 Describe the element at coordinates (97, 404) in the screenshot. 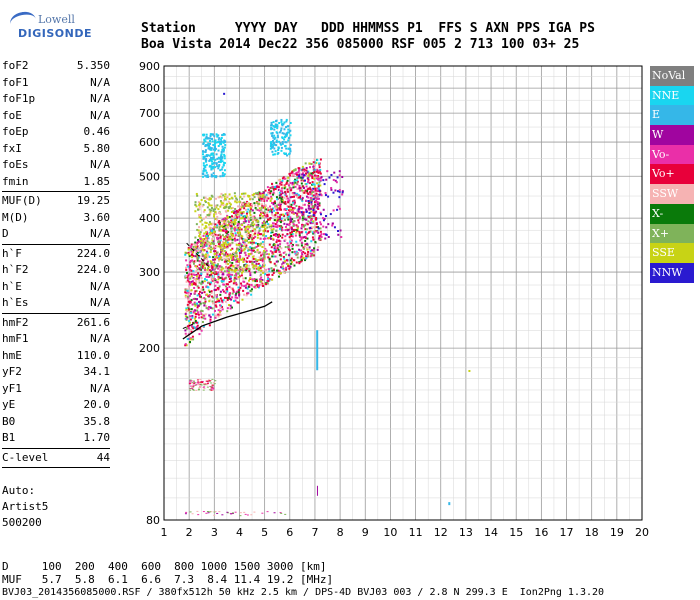

I see `param-value: 20.0` at that location.